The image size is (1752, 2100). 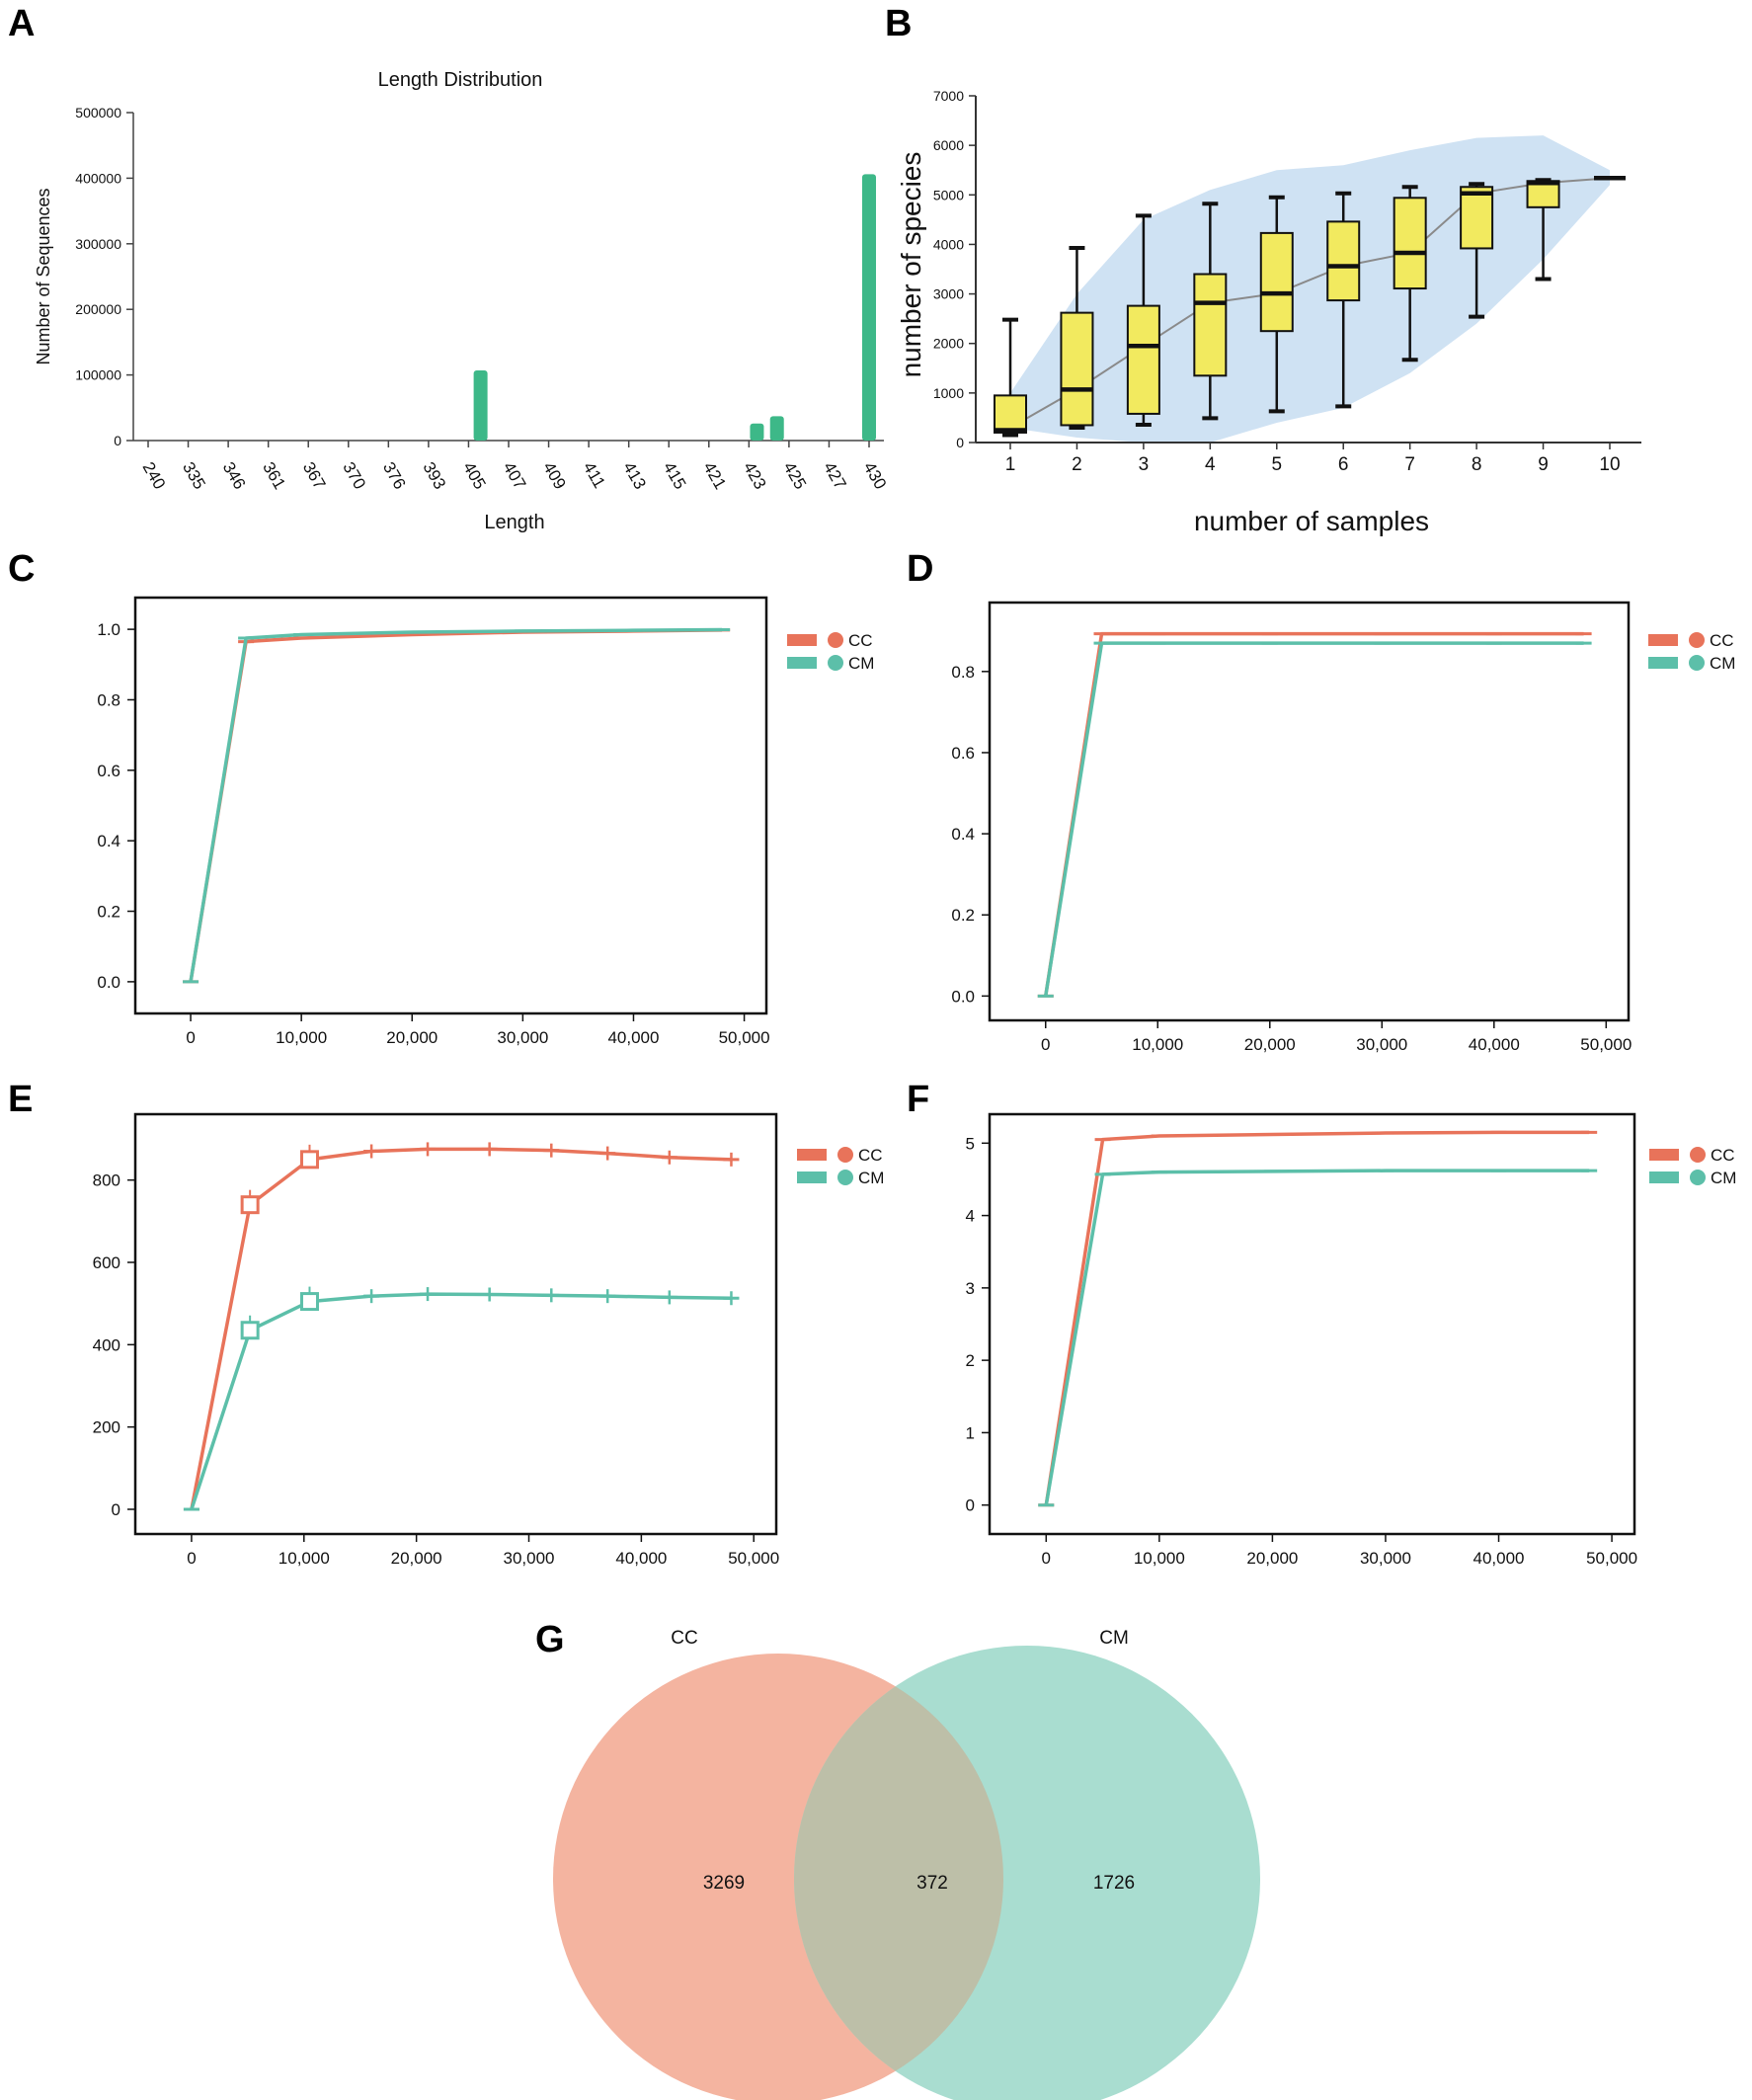 I want to click on x-tick-label: 415, so click(x=675, y=476).